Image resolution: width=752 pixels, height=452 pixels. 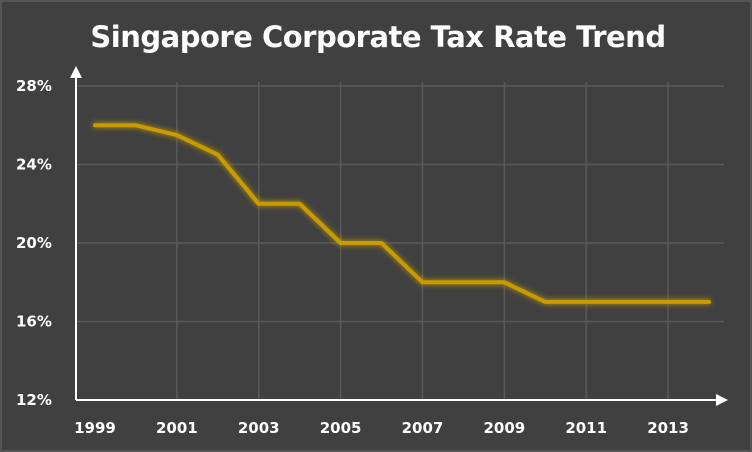 I want to click on x-tick-label: 2009, so click(x=504, y=428).